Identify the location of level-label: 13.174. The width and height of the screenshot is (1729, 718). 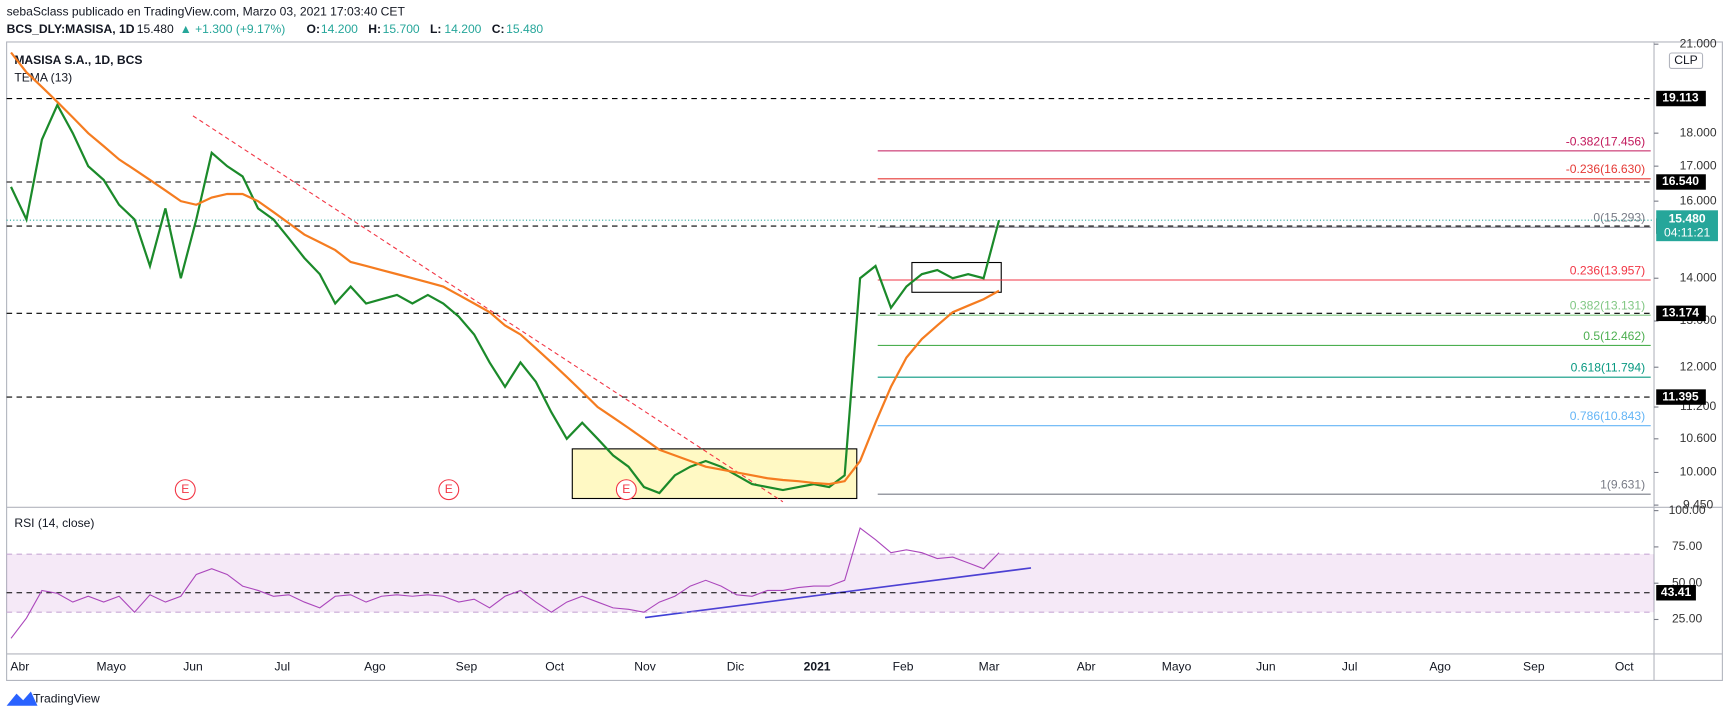
(1680, 313).